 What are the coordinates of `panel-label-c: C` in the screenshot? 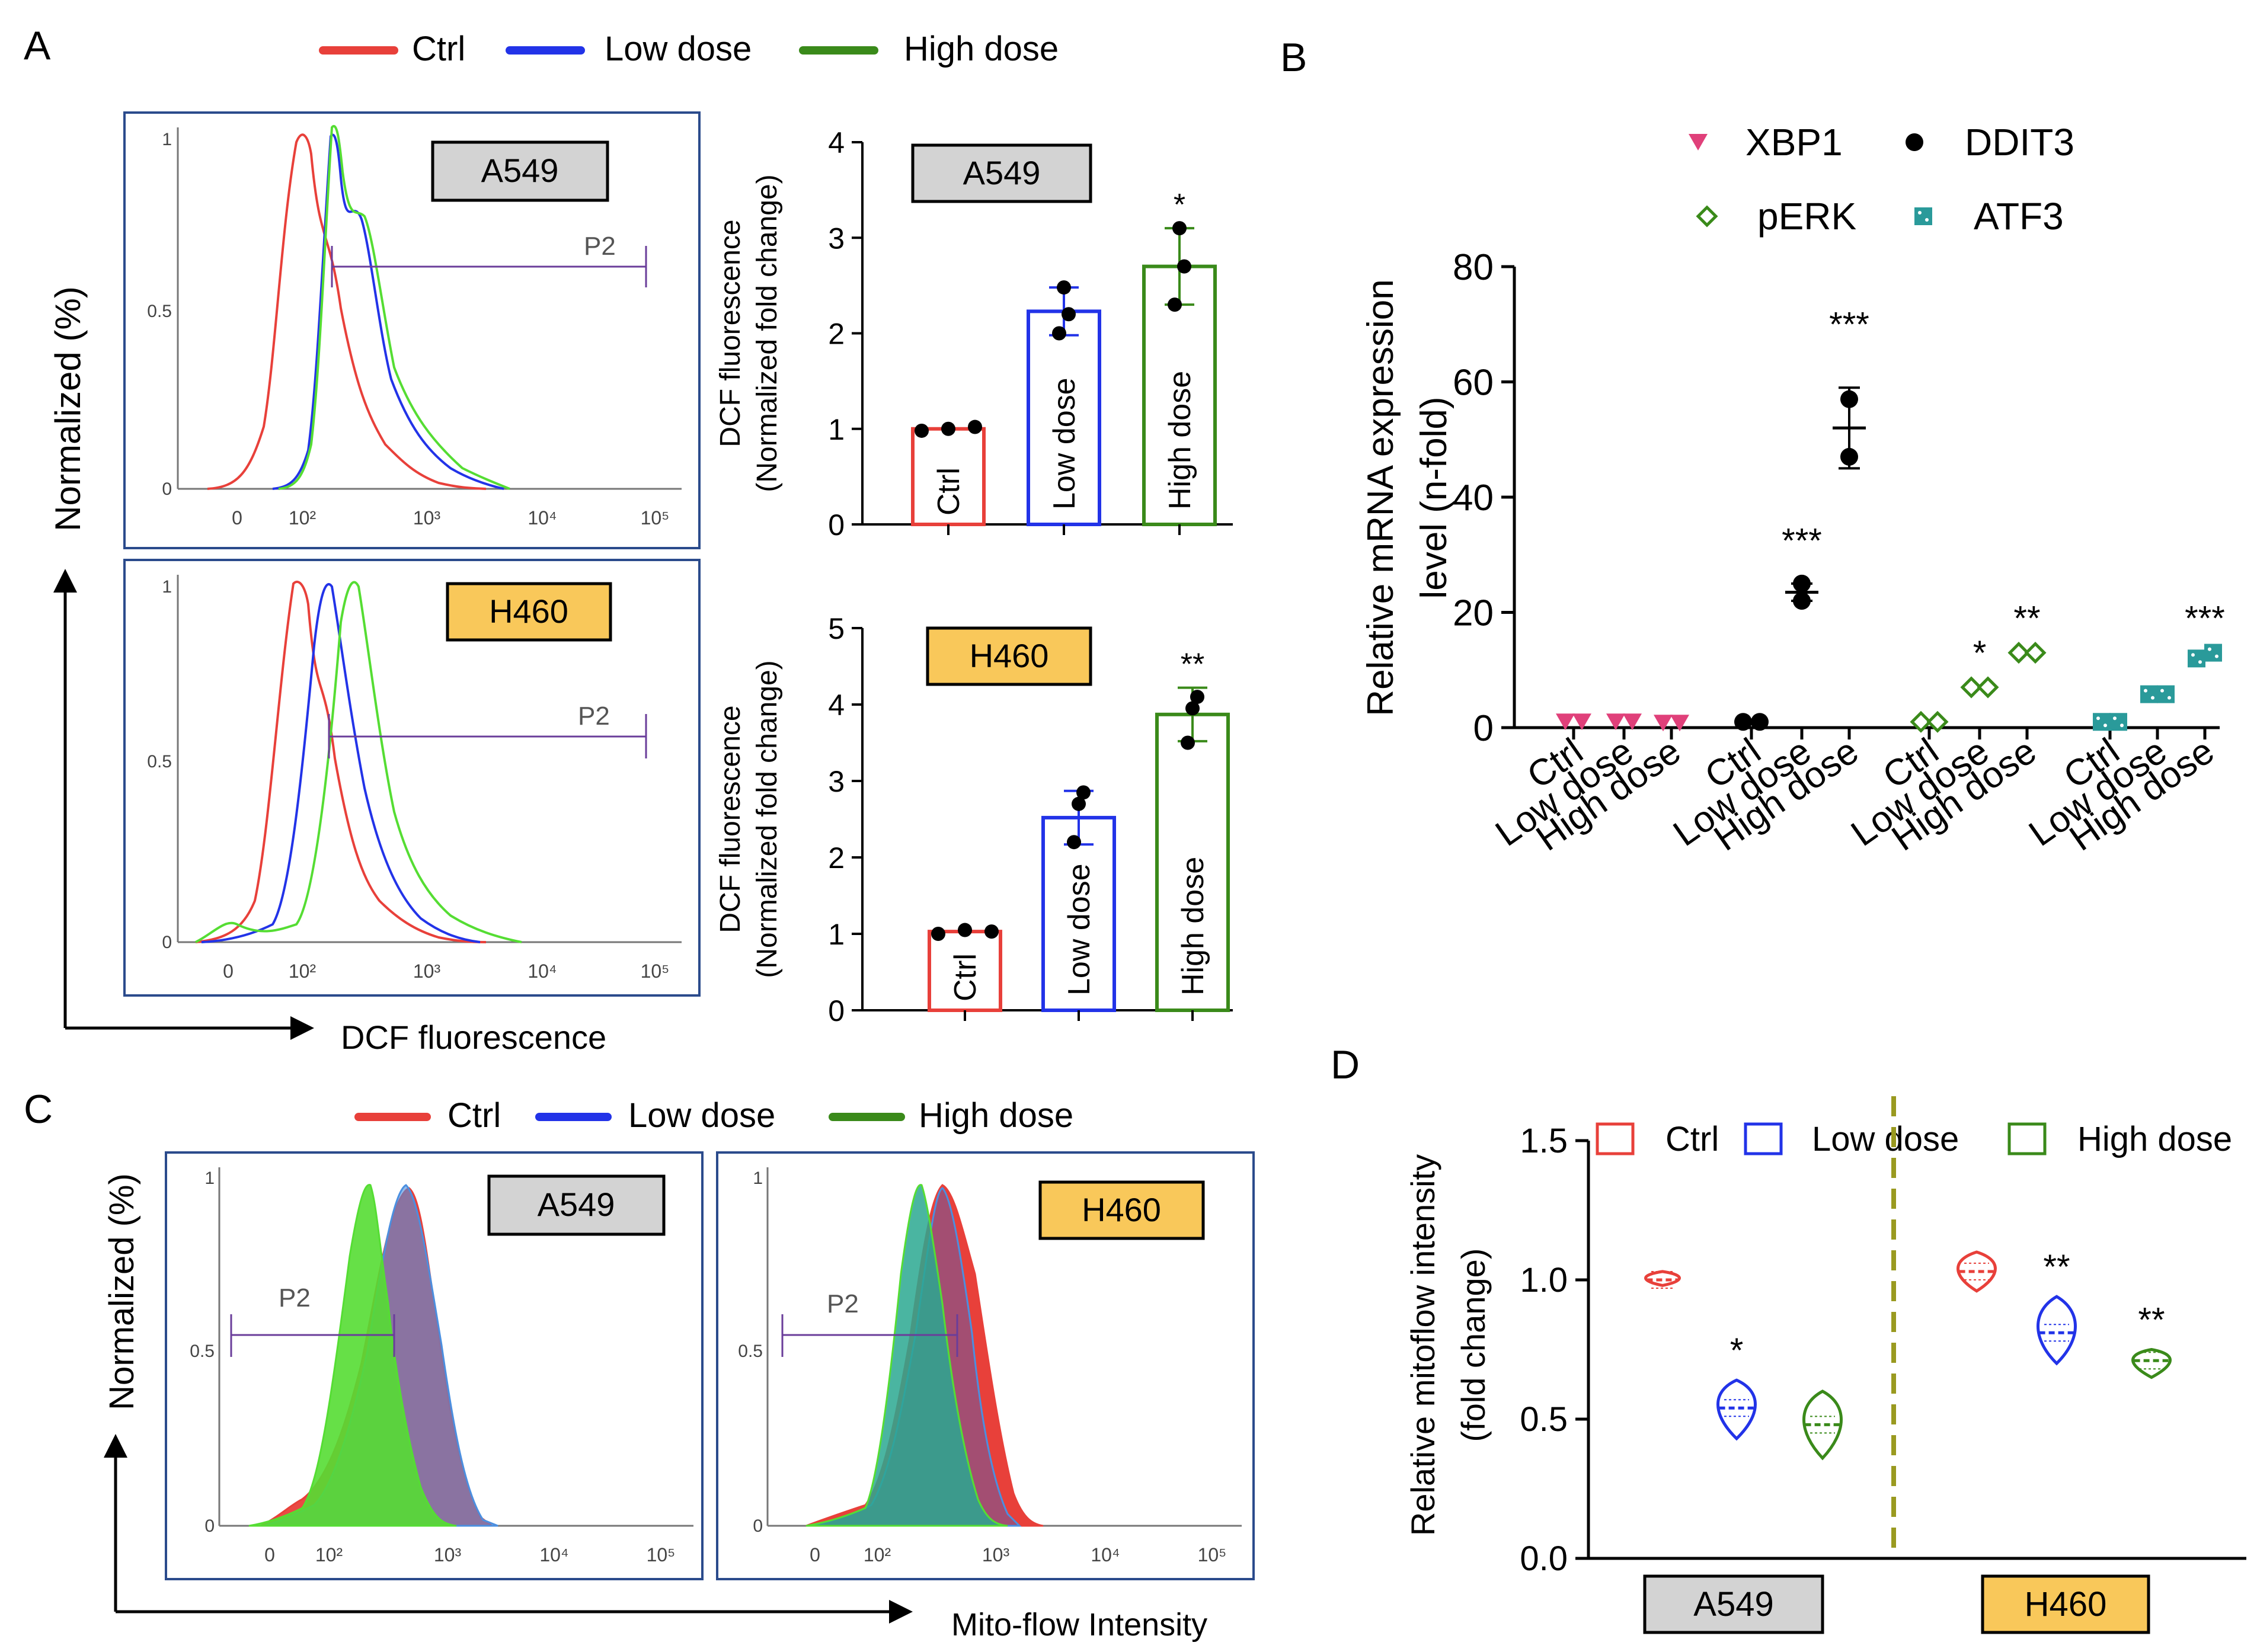 It's located at (38, 1109).